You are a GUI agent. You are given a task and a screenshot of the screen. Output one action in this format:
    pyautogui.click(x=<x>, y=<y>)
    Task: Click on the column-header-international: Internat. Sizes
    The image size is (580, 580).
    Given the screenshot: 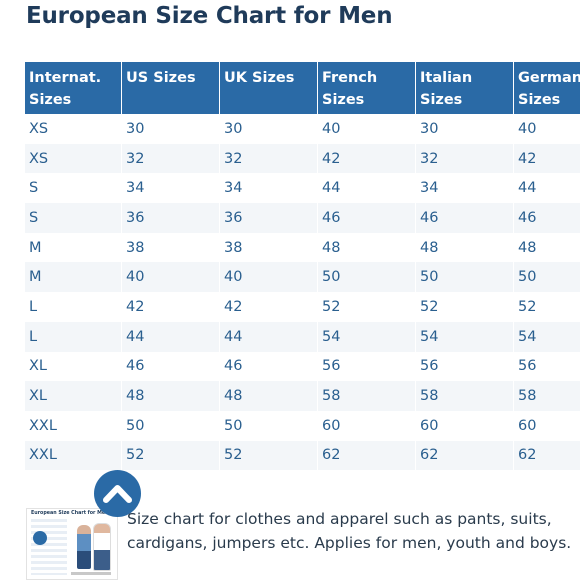 What is the action you would take?
    pyautogui.click(x=73, y=88)
    